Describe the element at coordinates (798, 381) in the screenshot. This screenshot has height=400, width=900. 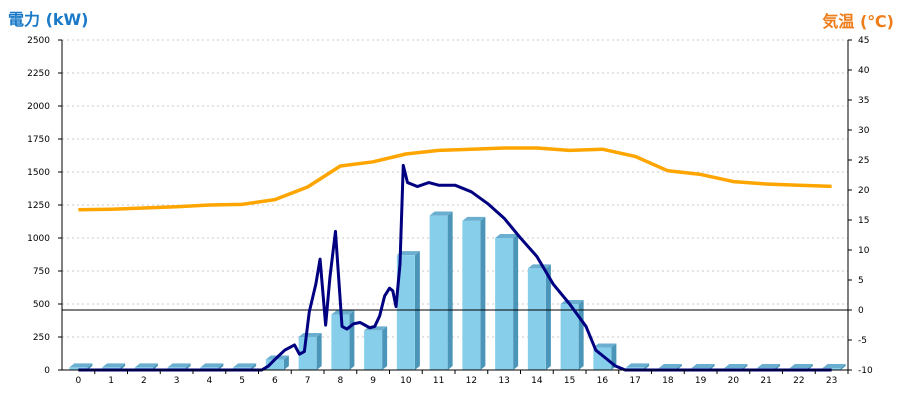
I see `x-tick-label: 22` at that location.